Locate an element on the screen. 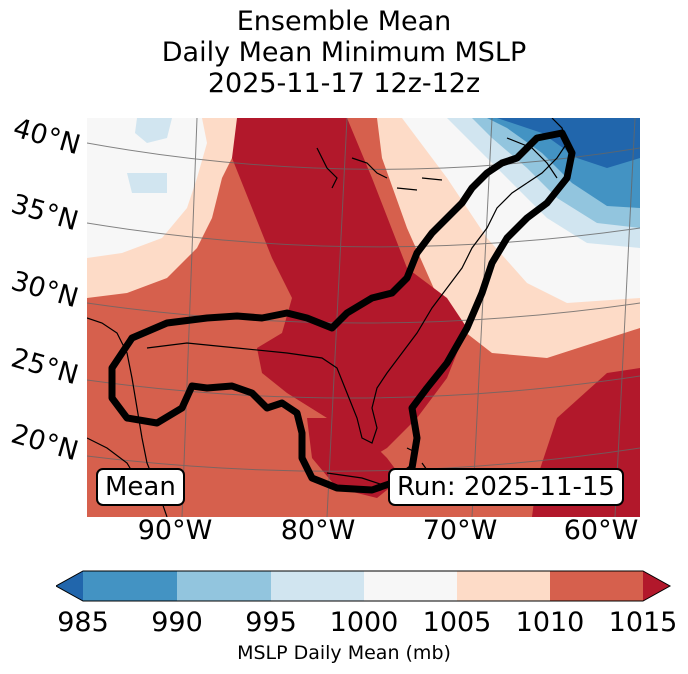  lon-label-70: 70°W is located at coordinates (460, 530).